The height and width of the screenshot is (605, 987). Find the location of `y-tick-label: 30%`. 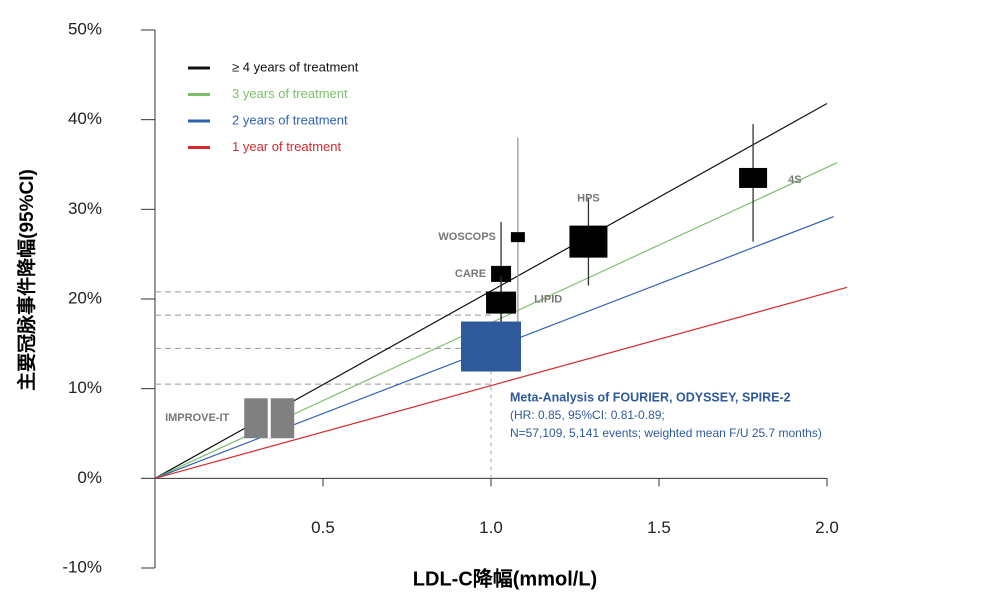

y-tick-label: 30% is located at coordinates (85, 208).